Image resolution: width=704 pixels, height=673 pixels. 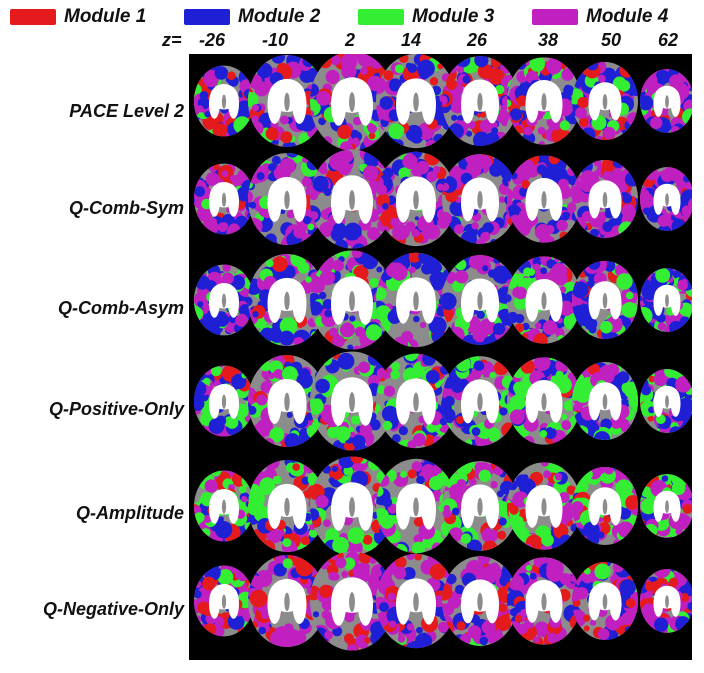 What do you see at coordinates (252, 17) in the screenshot?
I see `legend-item-module-2: Module 2` at bounding box center [252, 17].